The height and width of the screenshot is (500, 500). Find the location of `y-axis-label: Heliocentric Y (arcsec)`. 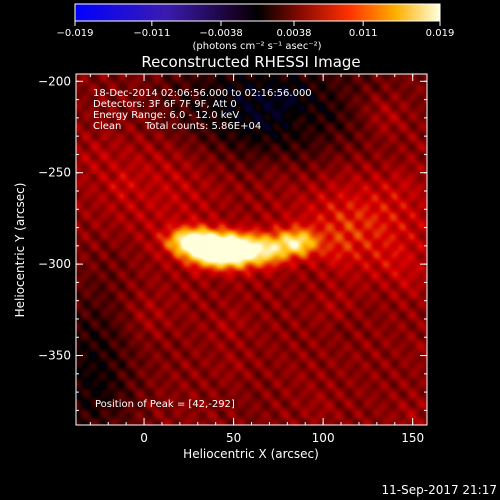

y-axis-label: Heliocentric Y (arcsec) is located at coordinates (20, 250).